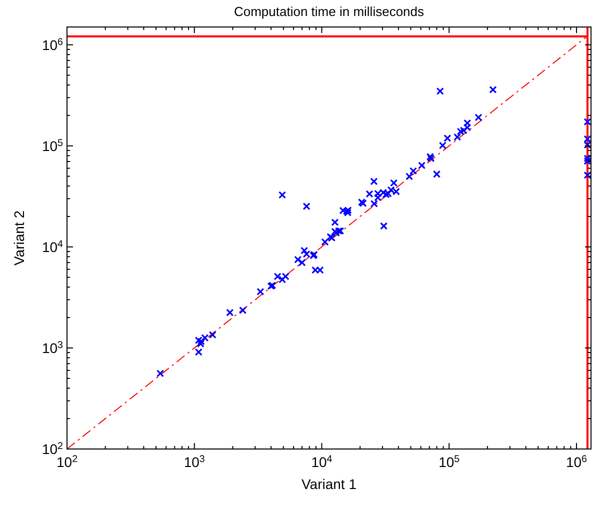 This screenshot has width=596, height=505. What do you see at coordinates (53, 145) in the screenshot?
I see `y-tick-label: 10$^{5}$` at bounding box center [53, 145].